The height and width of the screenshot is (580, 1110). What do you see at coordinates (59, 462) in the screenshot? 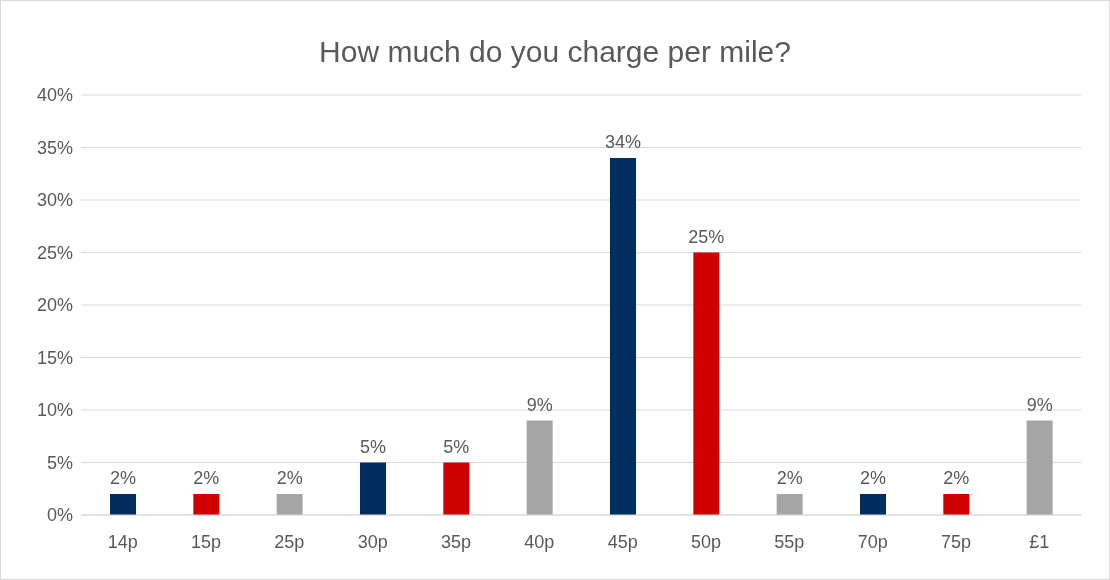
I see `y-tick-label: 5%` at bounding box center [59, 462].